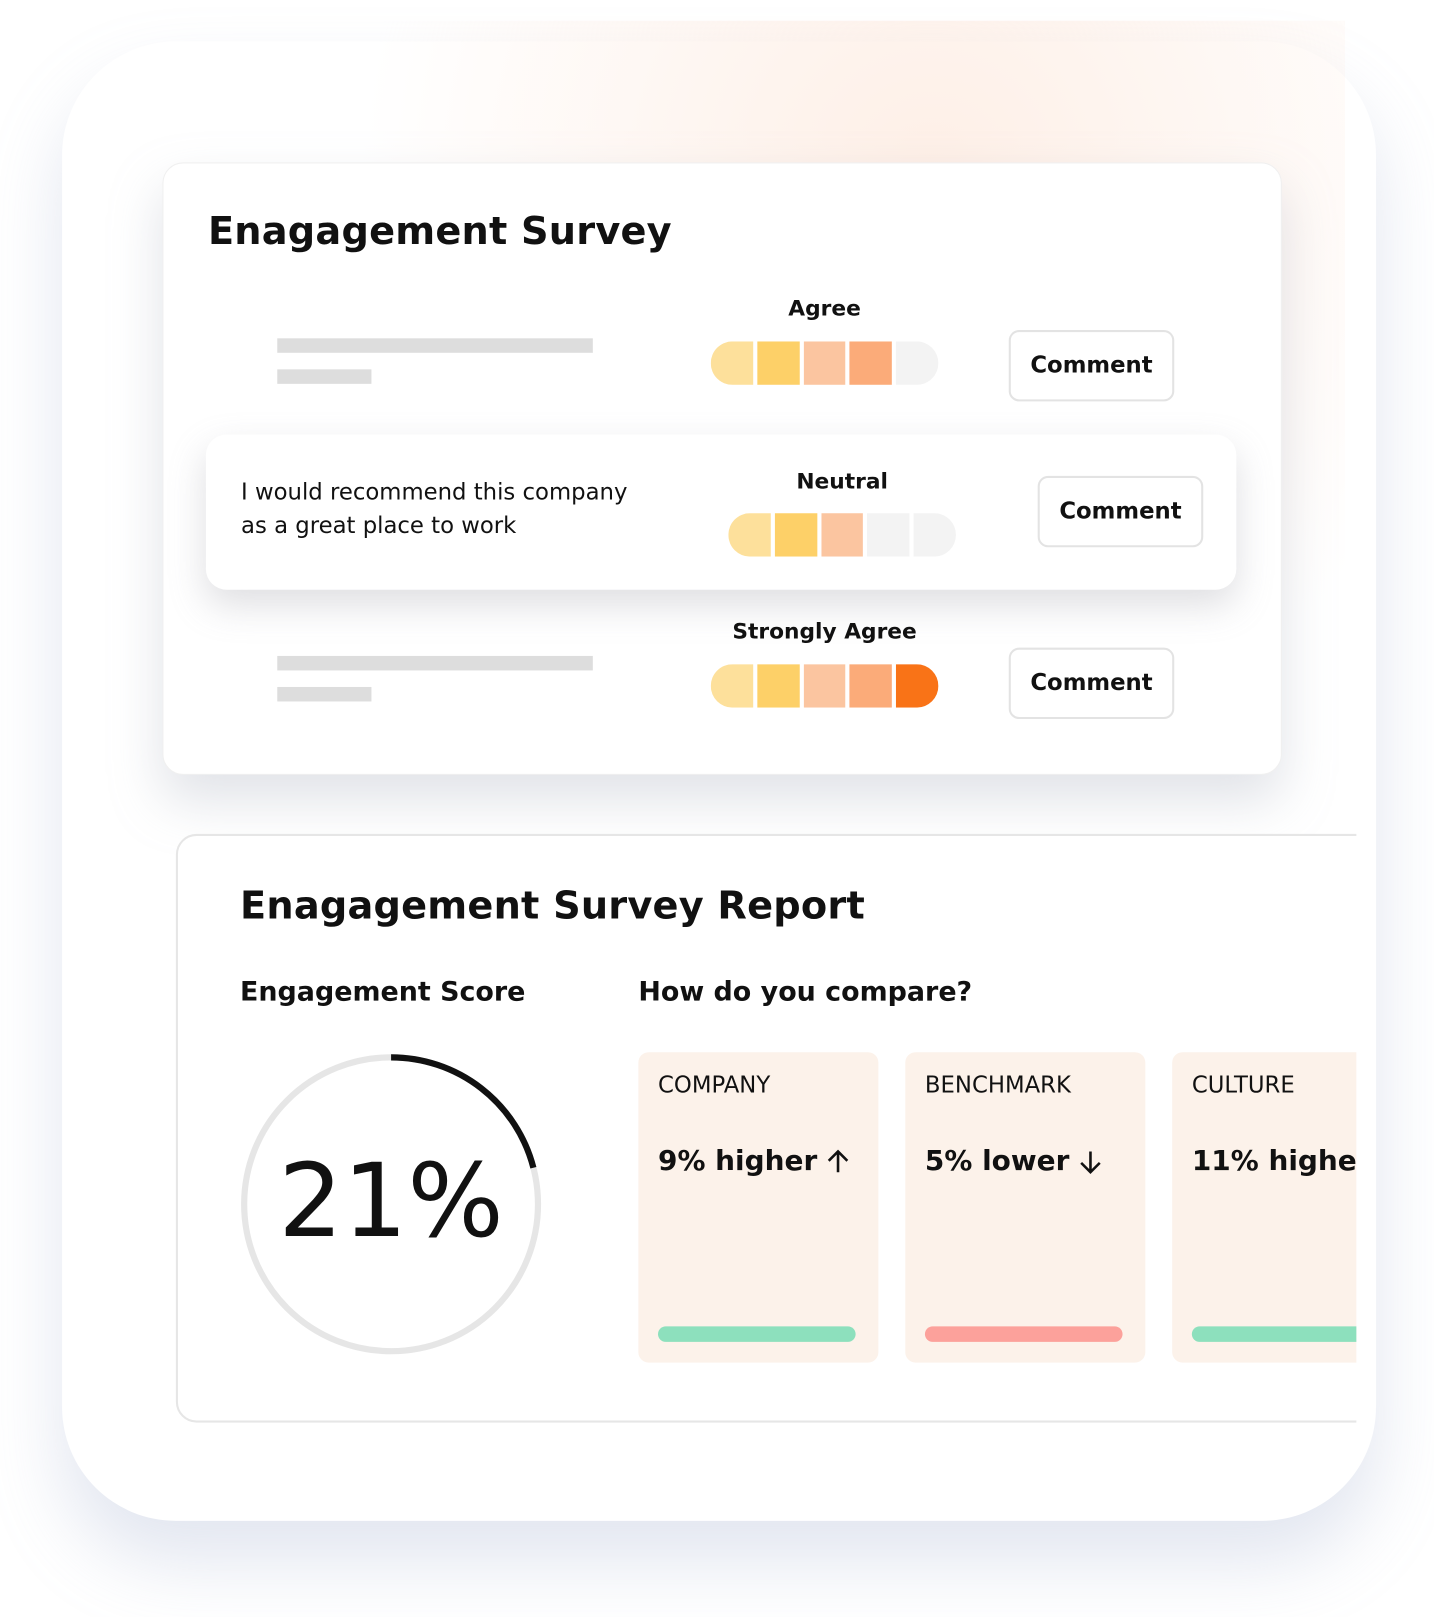  What do you see at coordinates (552, 906) in the screenshot?
I see `report-title: Enagagement Survey Report` at bounding box center [552, 906].